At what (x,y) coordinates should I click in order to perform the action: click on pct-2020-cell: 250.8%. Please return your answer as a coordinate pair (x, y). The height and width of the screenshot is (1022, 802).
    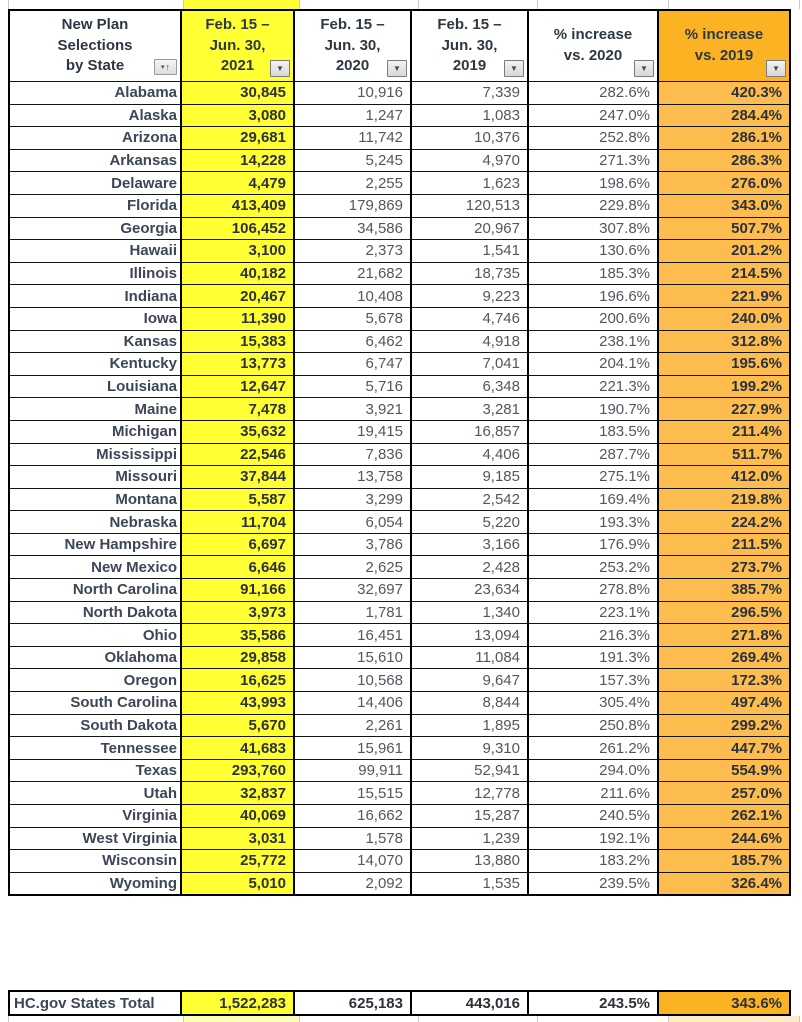
    Looking at the image, I should click on (593, 725).